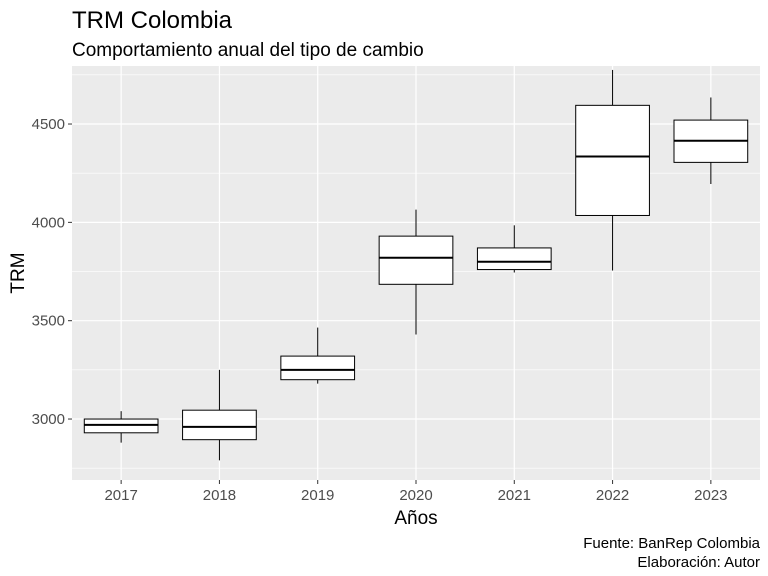 The image size is (768, 576). I want to click on y-tick-label: 3500, so click(48, 321).